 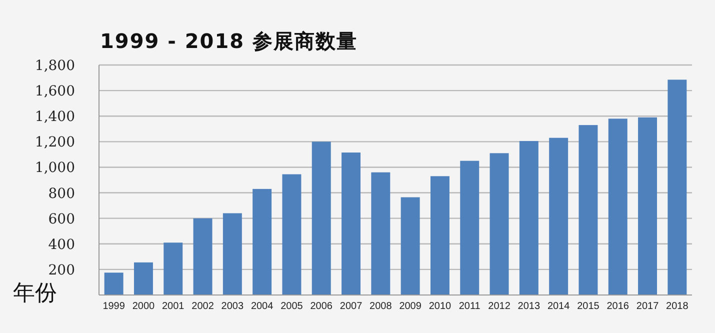 What do you see at coordinates (114, 306) in the screenshot?
I see `x-tick-label: 1999` at bounding box center [114, 306].